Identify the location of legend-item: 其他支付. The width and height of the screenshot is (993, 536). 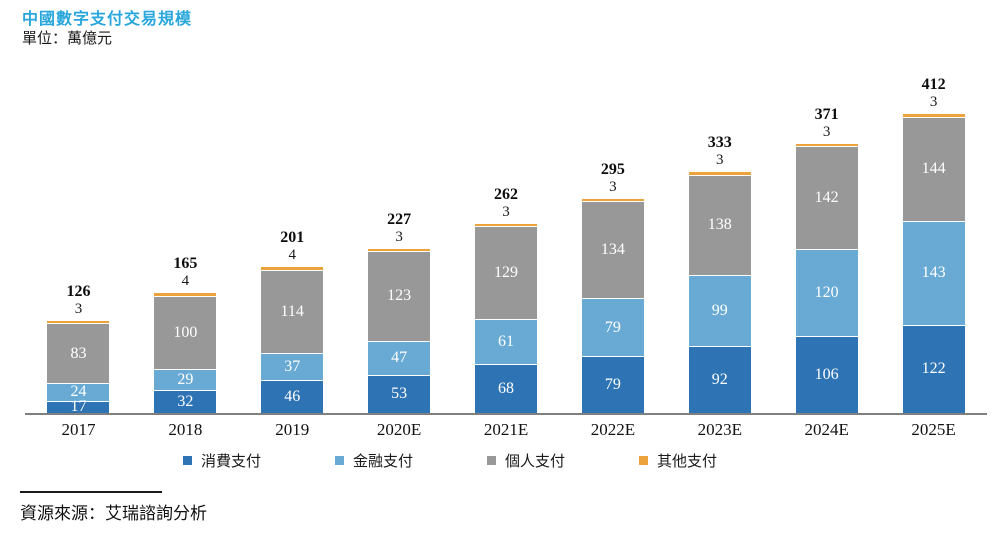
(678, 460).